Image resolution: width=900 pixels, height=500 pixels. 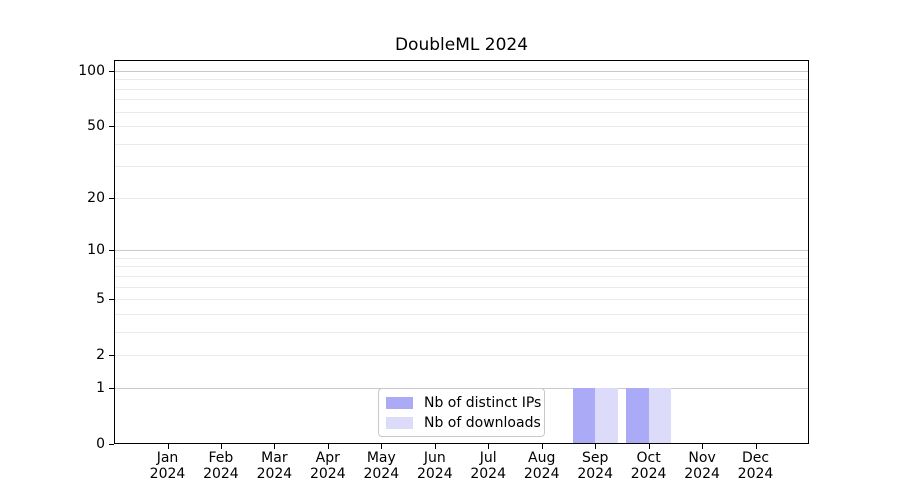 What do you see at coordinates (488, 466) in the screenshot?
I see `x-tick-label-7: Jul 2024` at bounding box center [488, 466].